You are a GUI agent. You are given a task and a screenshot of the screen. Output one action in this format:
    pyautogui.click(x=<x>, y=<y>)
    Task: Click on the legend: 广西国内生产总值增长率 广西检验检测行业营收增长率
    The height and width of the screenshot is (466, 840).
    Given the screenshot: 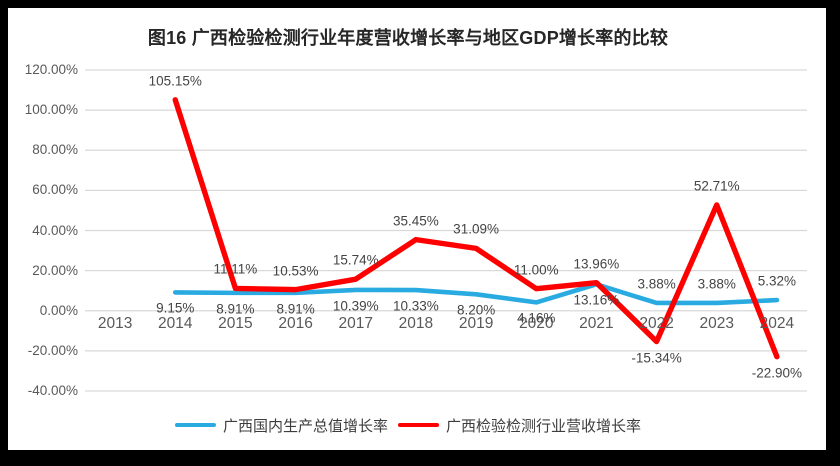 What is the action you would take?
    pyautogui.click(x=408, y=425)
    